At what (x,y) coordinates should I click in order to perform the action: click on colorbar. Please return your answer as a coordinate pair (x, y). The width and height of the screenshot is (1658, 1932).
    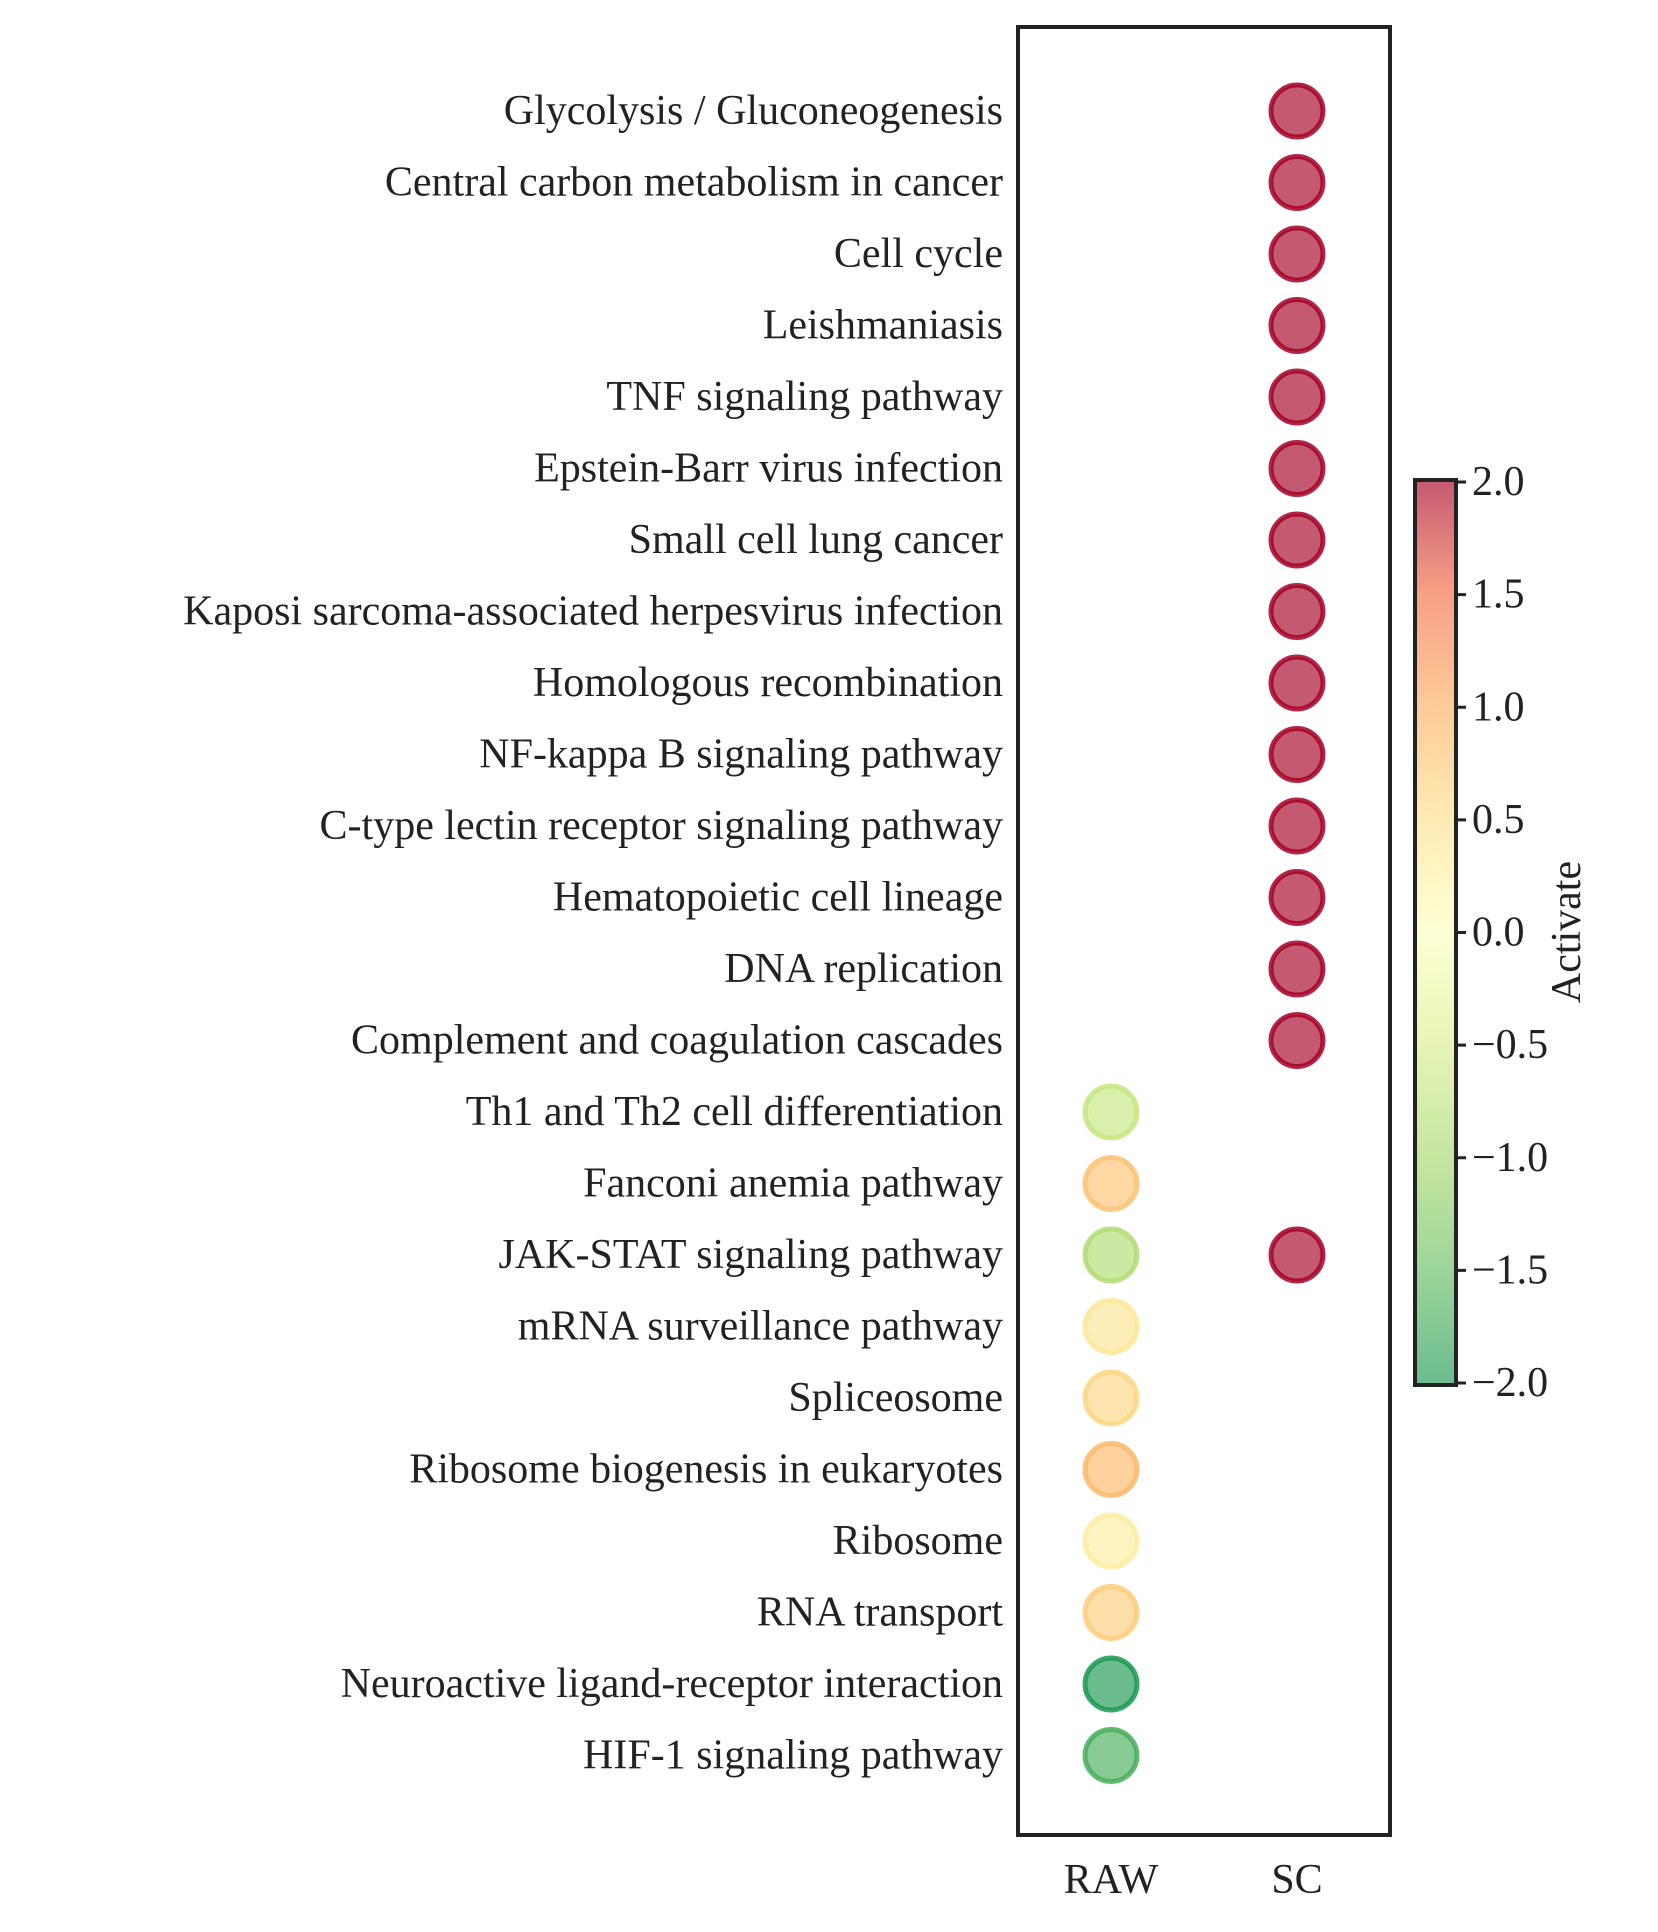
    Looking at the image, I should click on (1435, 932).